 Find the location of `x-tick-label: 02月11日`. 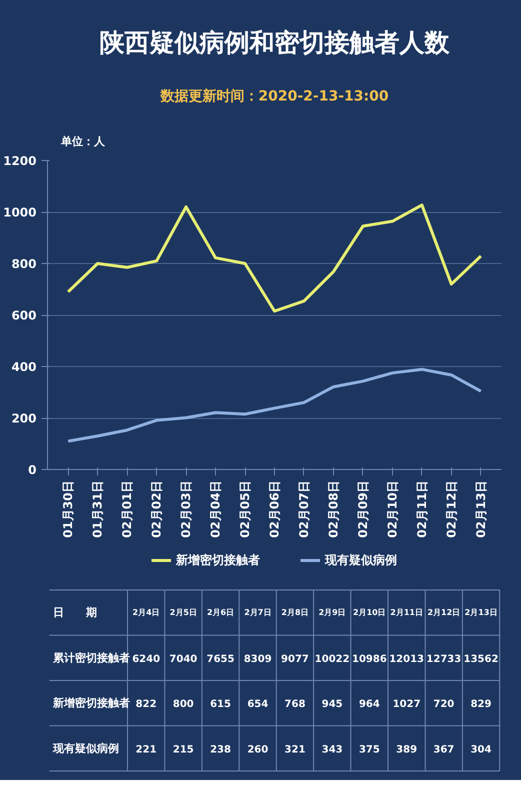

x-tick-label: 02月11日 is located at coordinates (421, 509).